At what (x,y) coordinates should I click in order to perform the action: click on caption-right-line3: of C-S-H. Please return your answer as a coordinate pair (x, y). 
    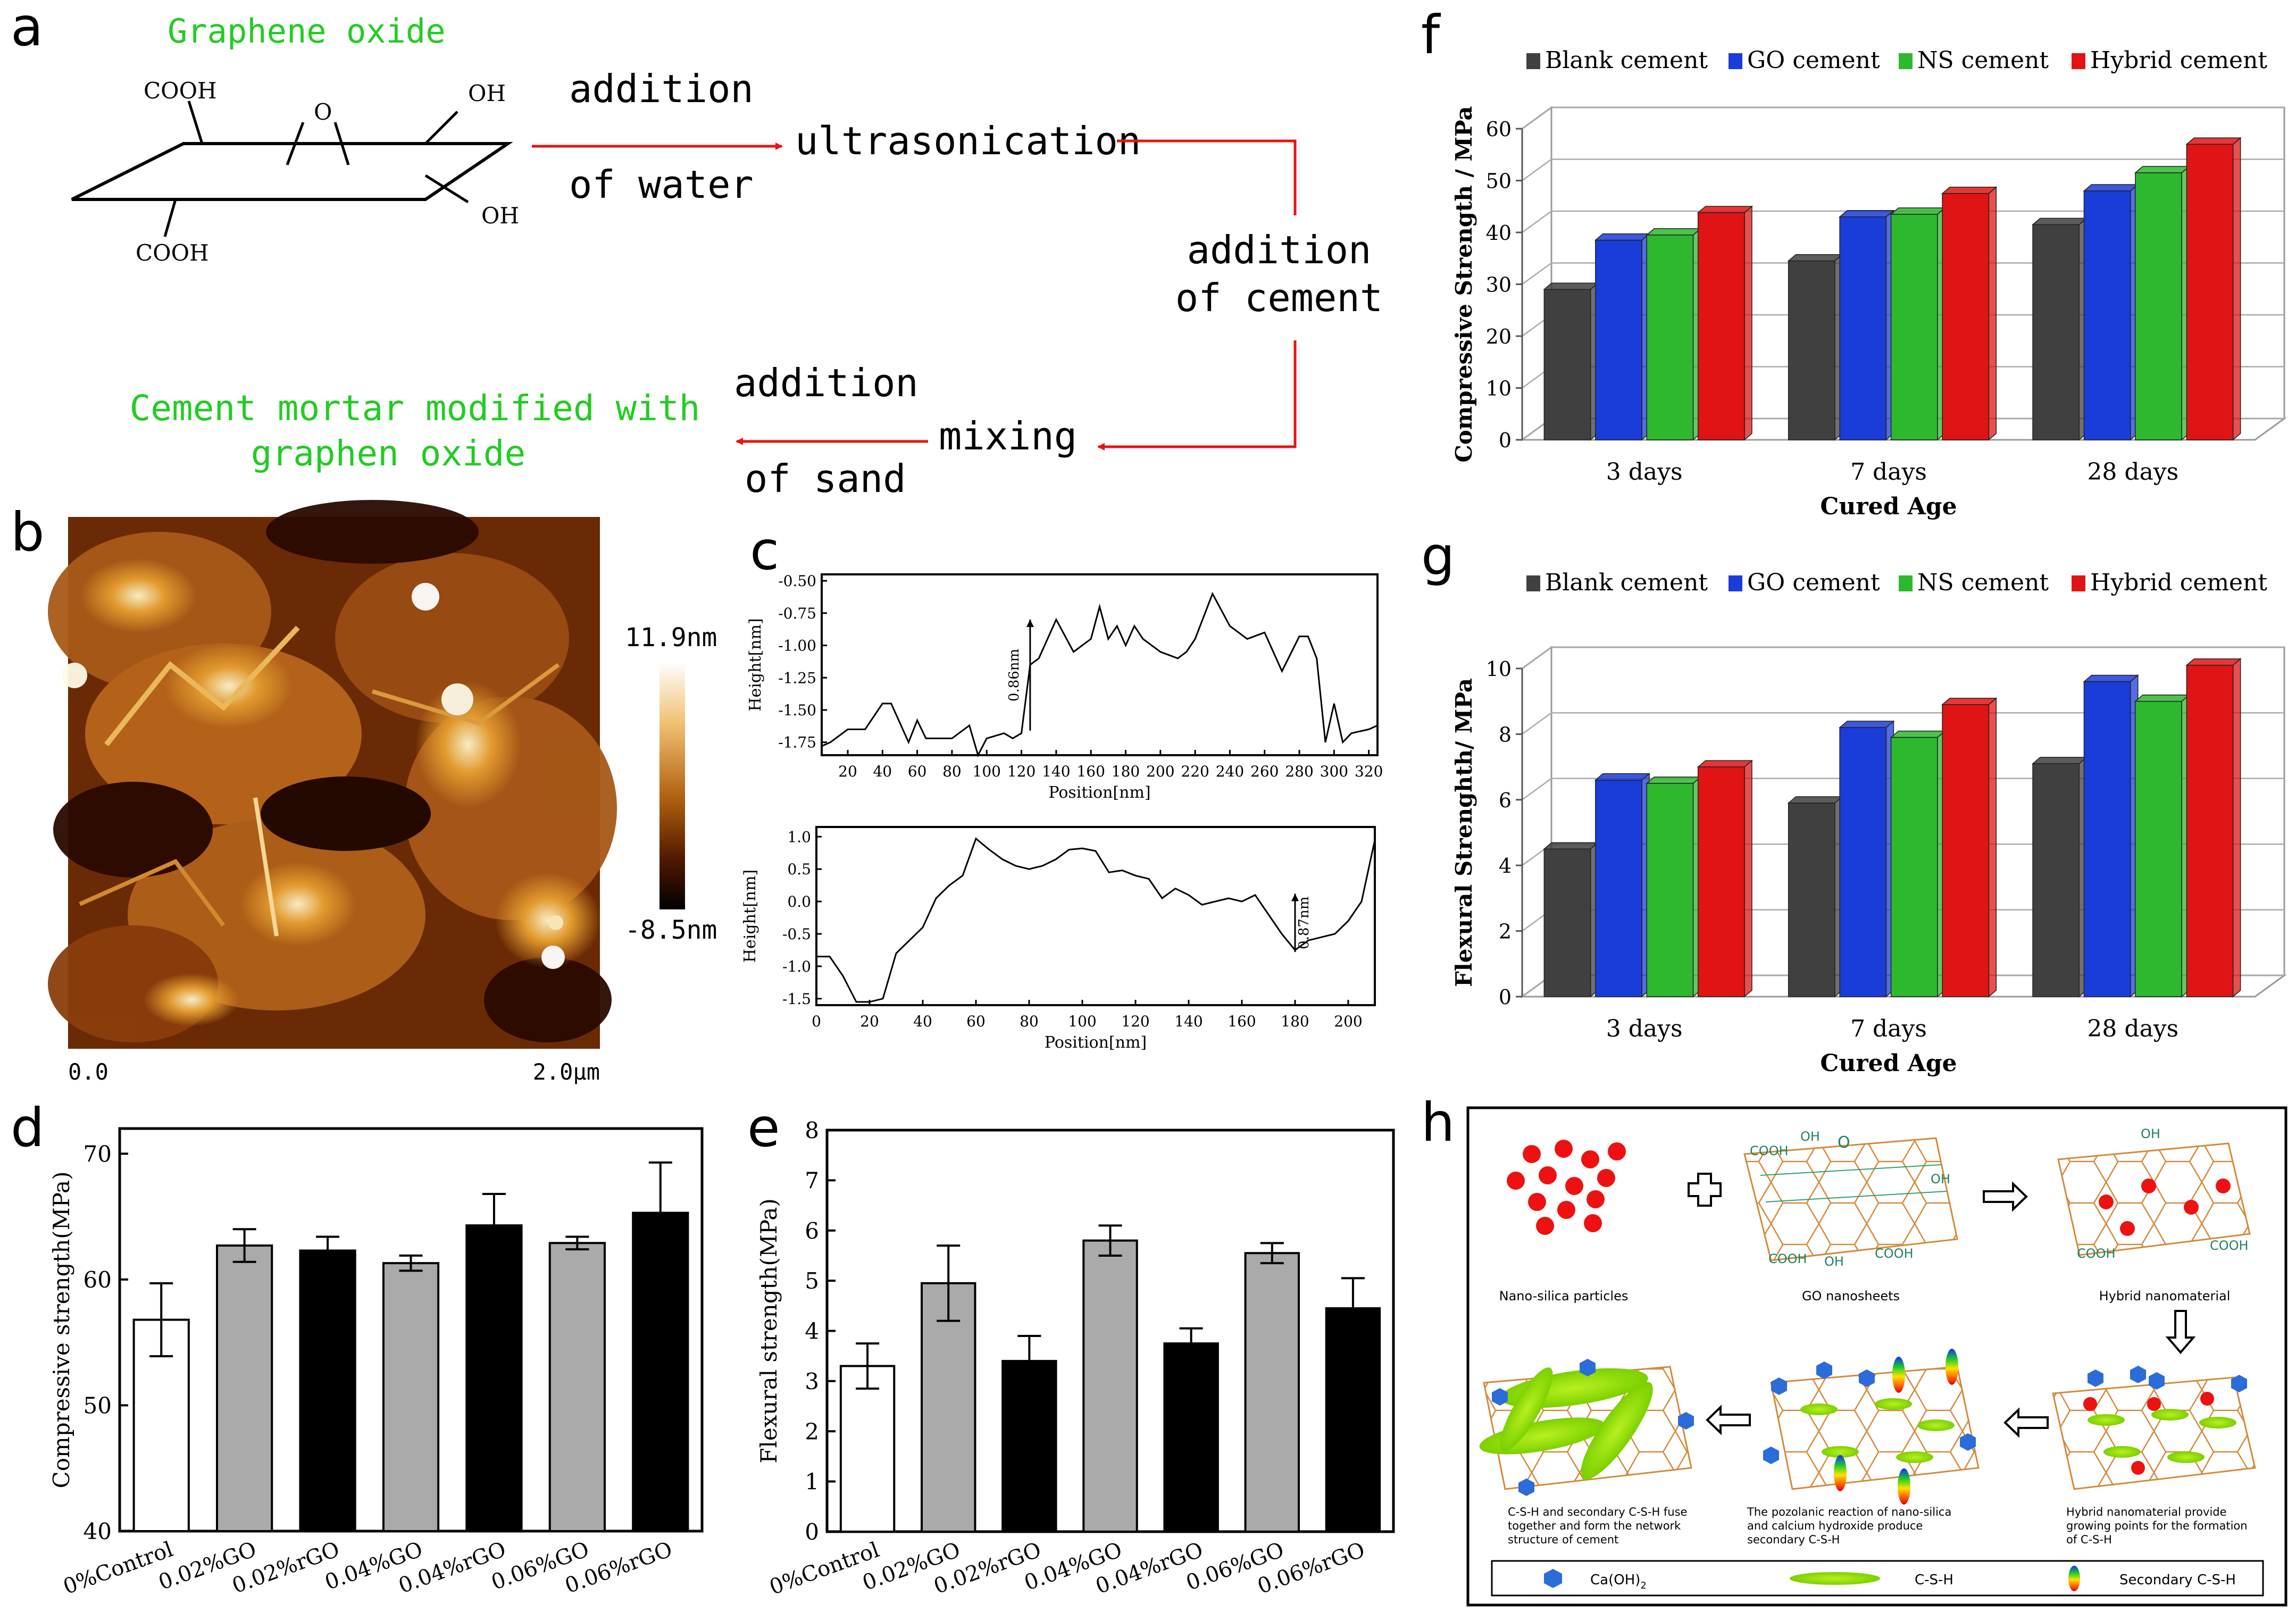
    Looking at the image, I should click on (2089, 1539).